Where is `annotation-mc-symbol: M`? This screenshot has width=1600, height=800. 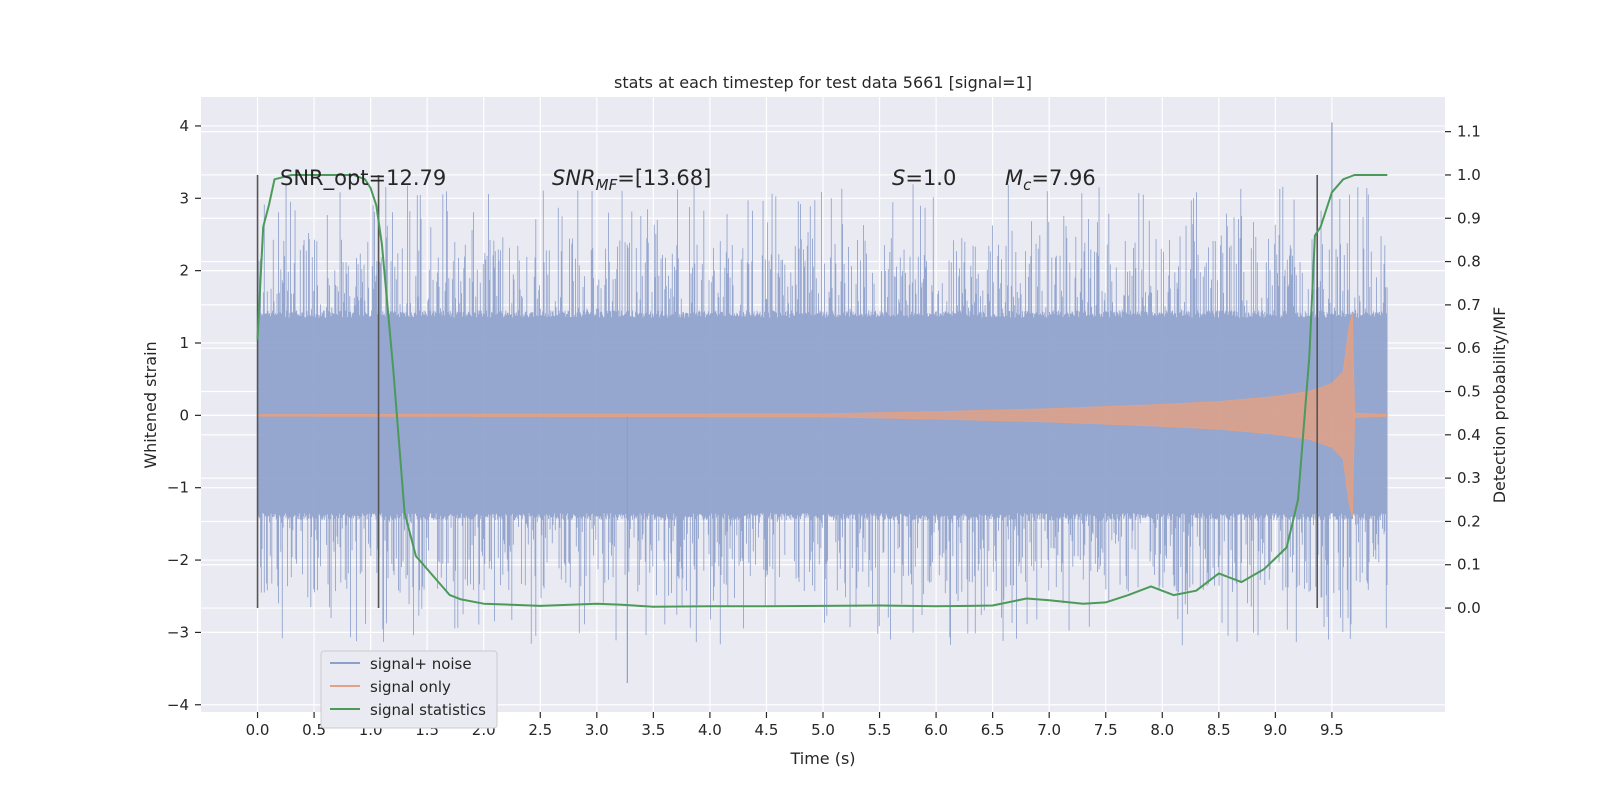
annotation-mc-symbol: M is located at coordinates (1014, 178).